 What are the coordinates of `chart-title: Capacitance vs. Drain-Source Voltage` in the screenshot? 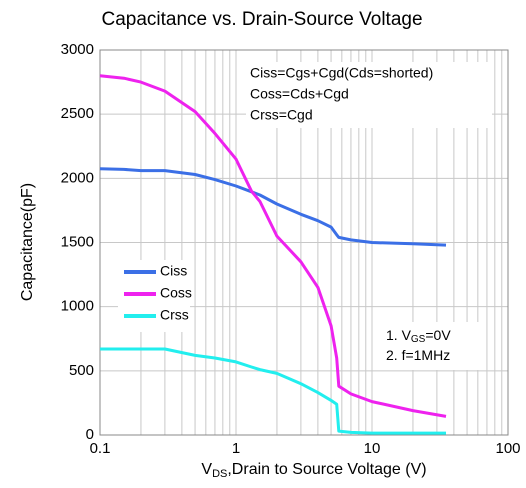 It's located at (261, 19).